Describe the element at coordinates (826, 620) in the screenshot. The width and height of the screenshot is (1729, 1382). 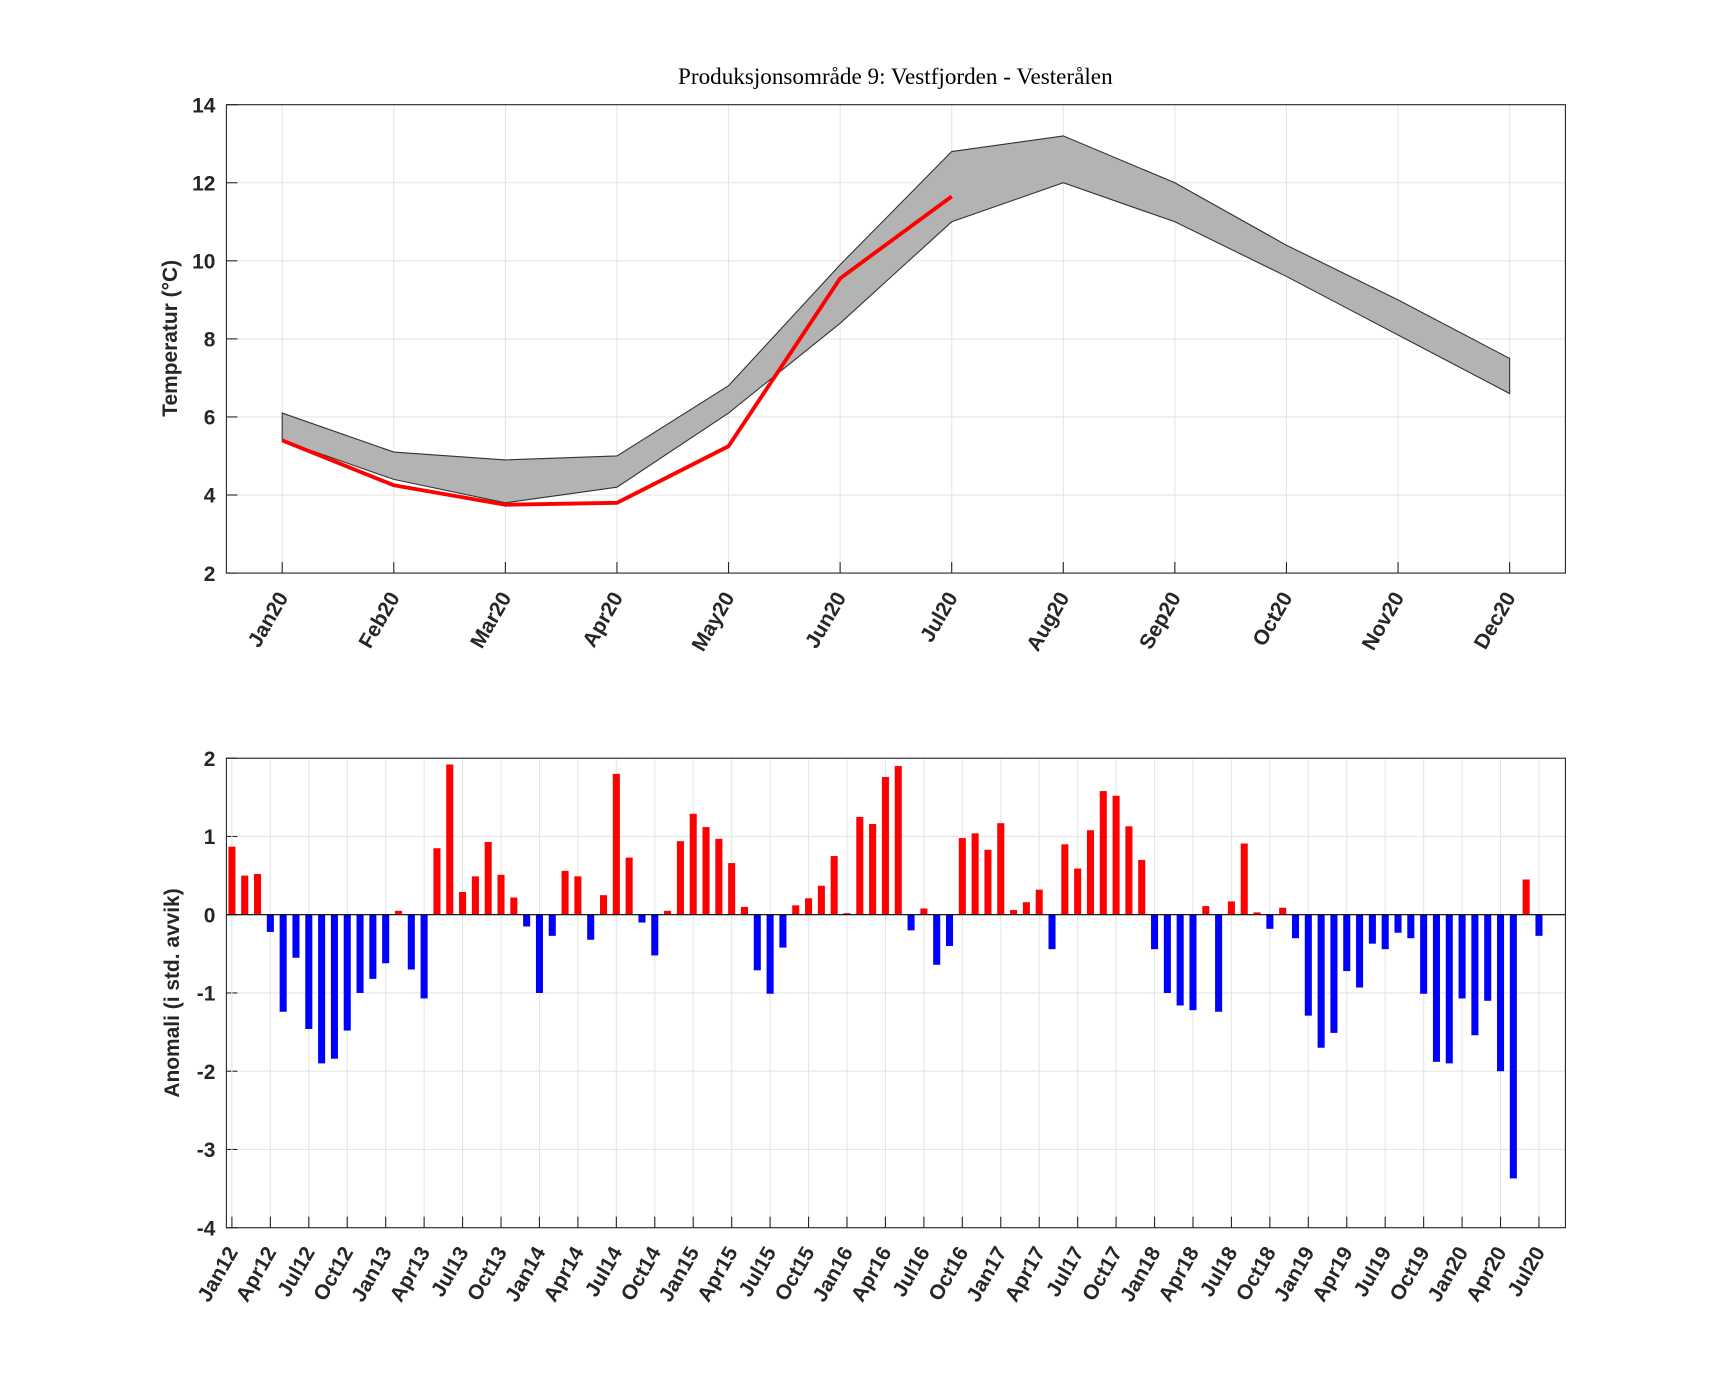
I see `x-tick-label: Jun20` at that location.